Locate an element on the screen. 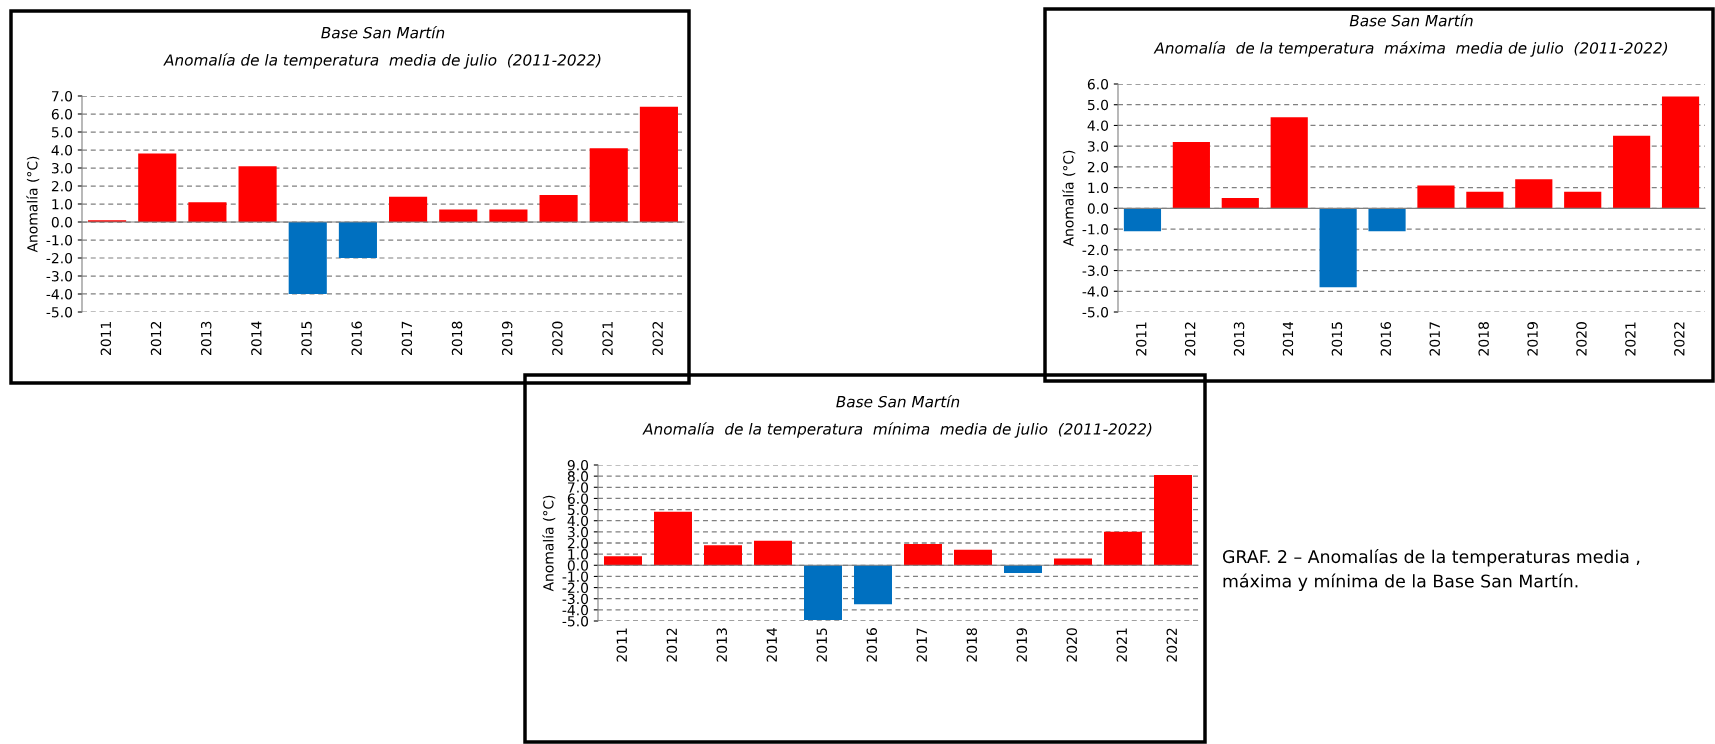  chart-subtitle: Anomalía de la temperatura media de julio (2011-2022) is located at coordinates (382, 61).